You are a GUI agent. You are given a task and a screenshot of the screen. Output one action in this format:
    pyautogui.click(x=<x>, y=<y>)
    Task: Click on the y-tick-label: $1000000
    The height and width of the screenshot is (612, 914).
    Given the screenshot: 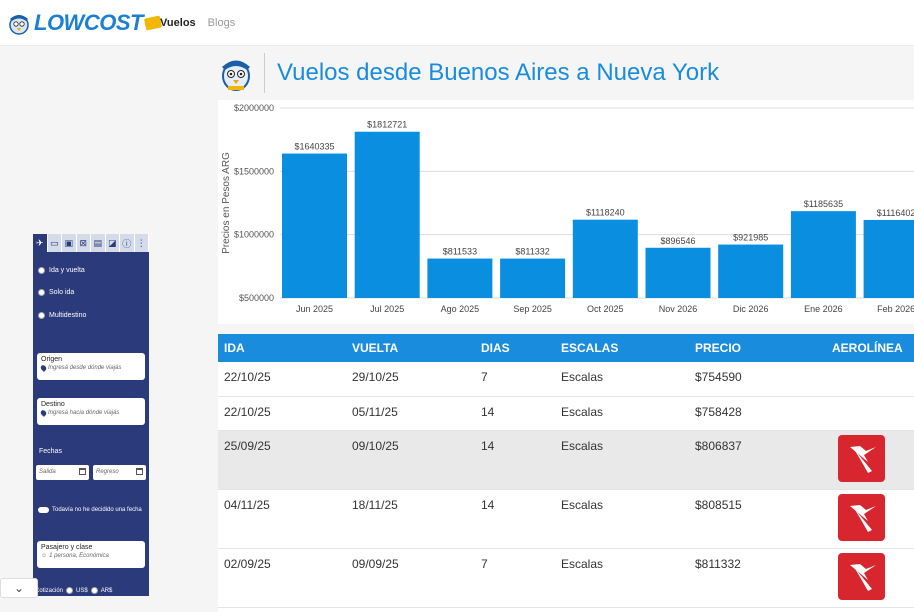 What is the action you would take?
    pyautogui.click(x=254, y=235)
    